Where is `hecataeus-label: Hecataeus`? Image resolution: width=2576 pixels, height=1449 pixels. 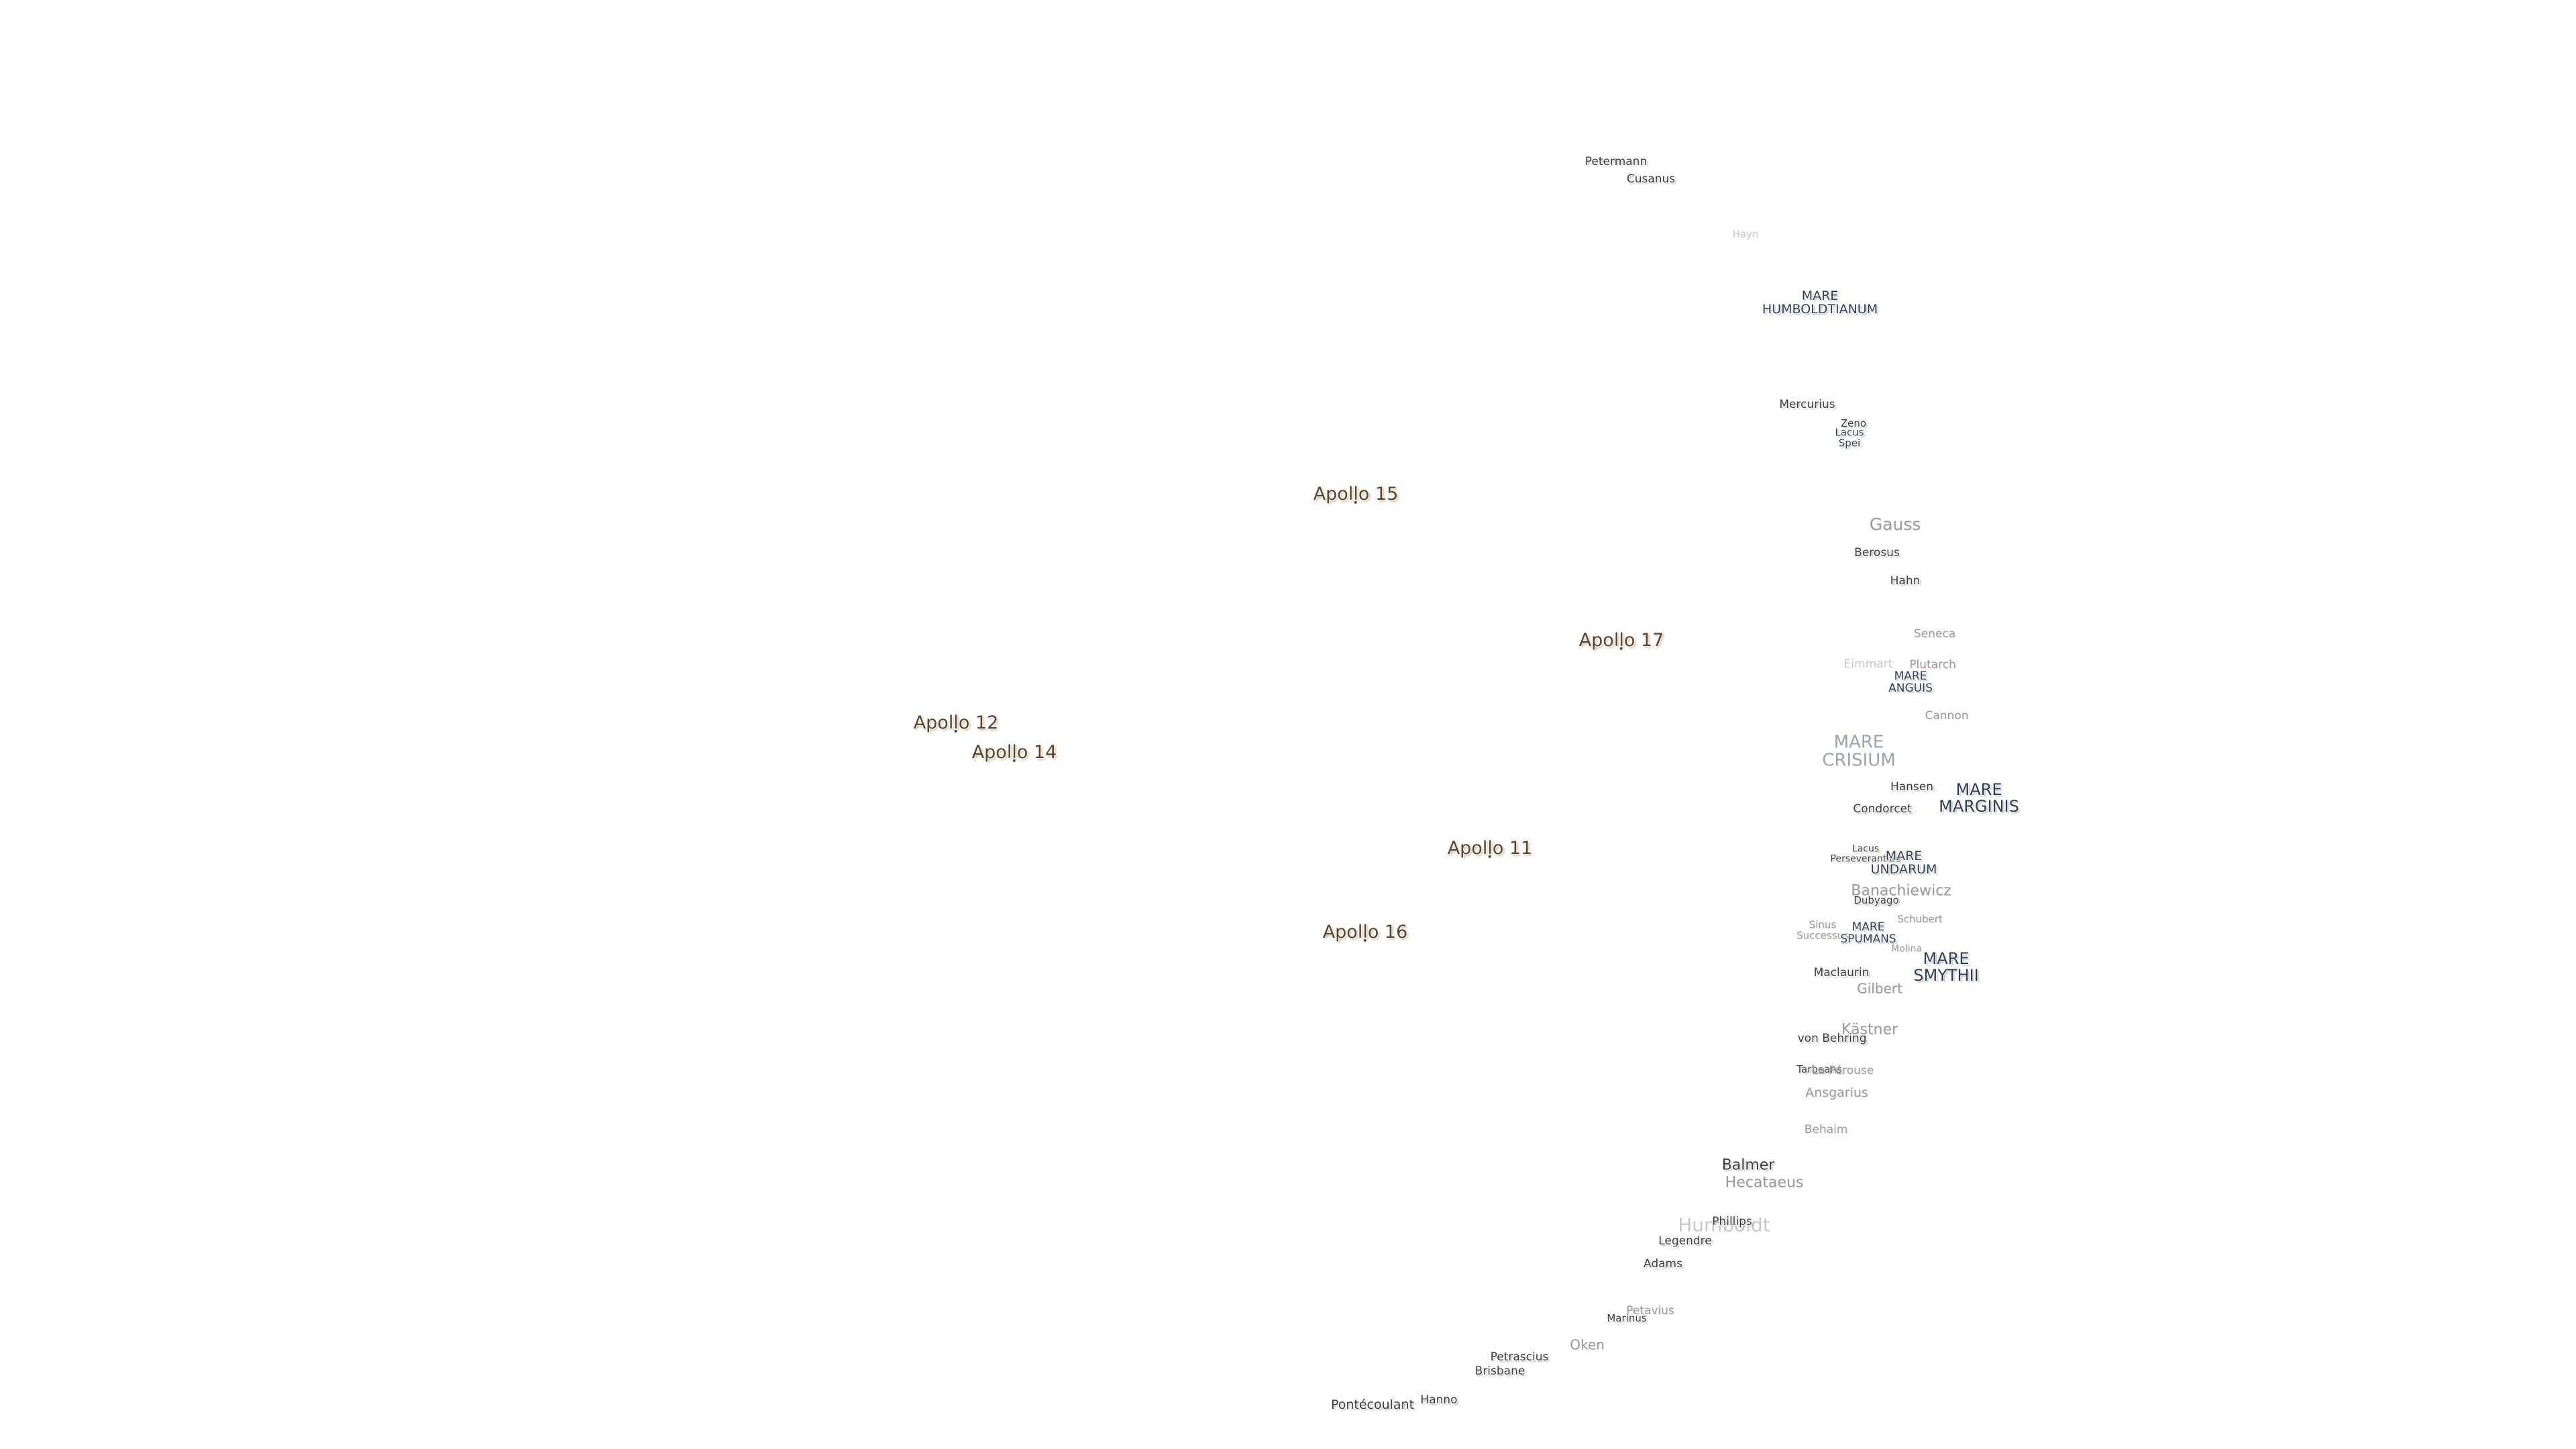
hecataeus-label: Hecataeus is located at coordinates (1764, 1182).